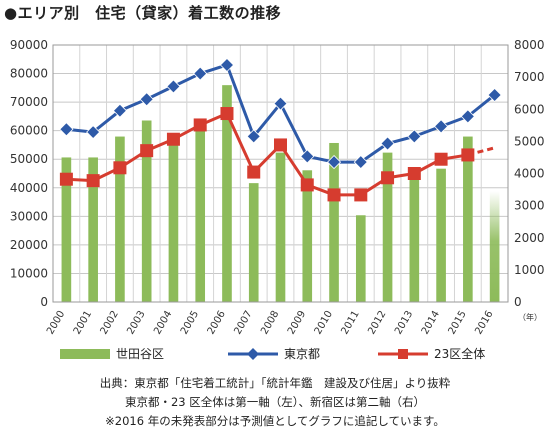 Image resolution: width=550 pixels, height=437 pixels. What do you see at coordinates (377, 323) in the screenshot?
I see `x-tick-label: 2012` at bounding box center [377, 323].